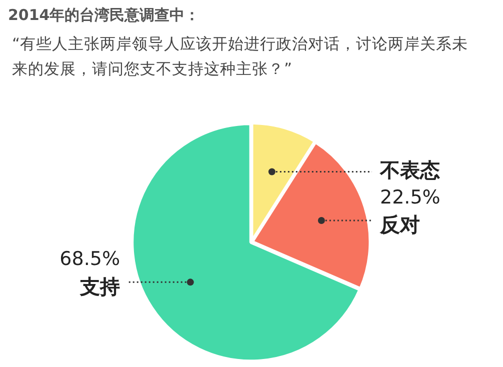 Image resolution: width=503 pixels, height=367 pixels. I want to click on data-label: 68.5%, so click(90, 259).